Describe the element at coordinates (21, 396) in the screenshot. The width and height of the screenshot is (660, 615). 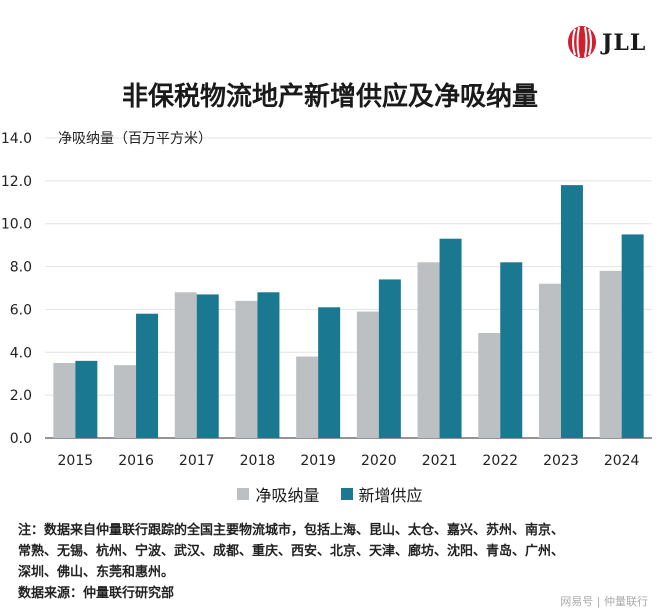
I see `y-tick-label: 2.0` at that location.